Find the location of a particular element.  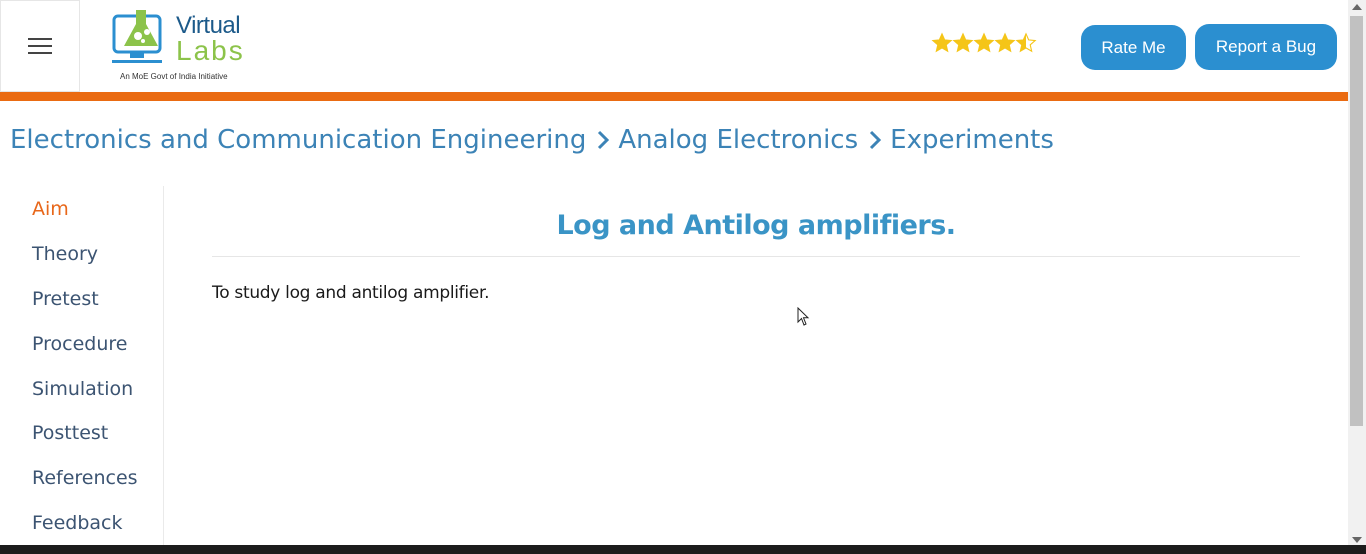

flask-monitor-icon is located at coordinates (137, 36).